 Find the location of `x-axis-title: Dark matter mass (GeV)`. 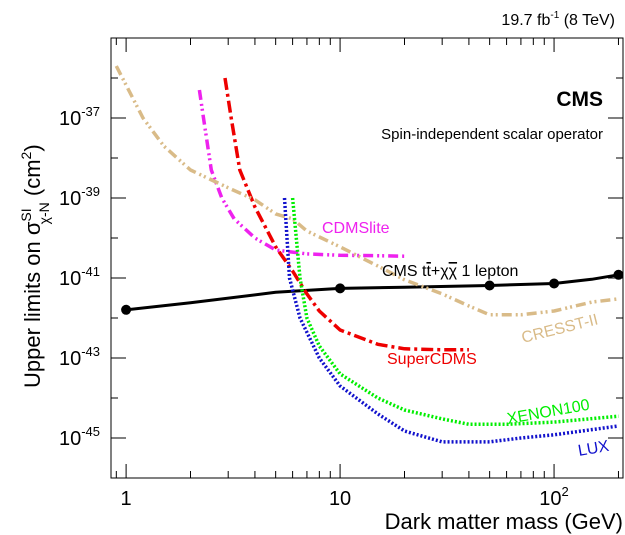

x-axis-title: Dark matter mass (GeV) is located at coordinates (504, 521).